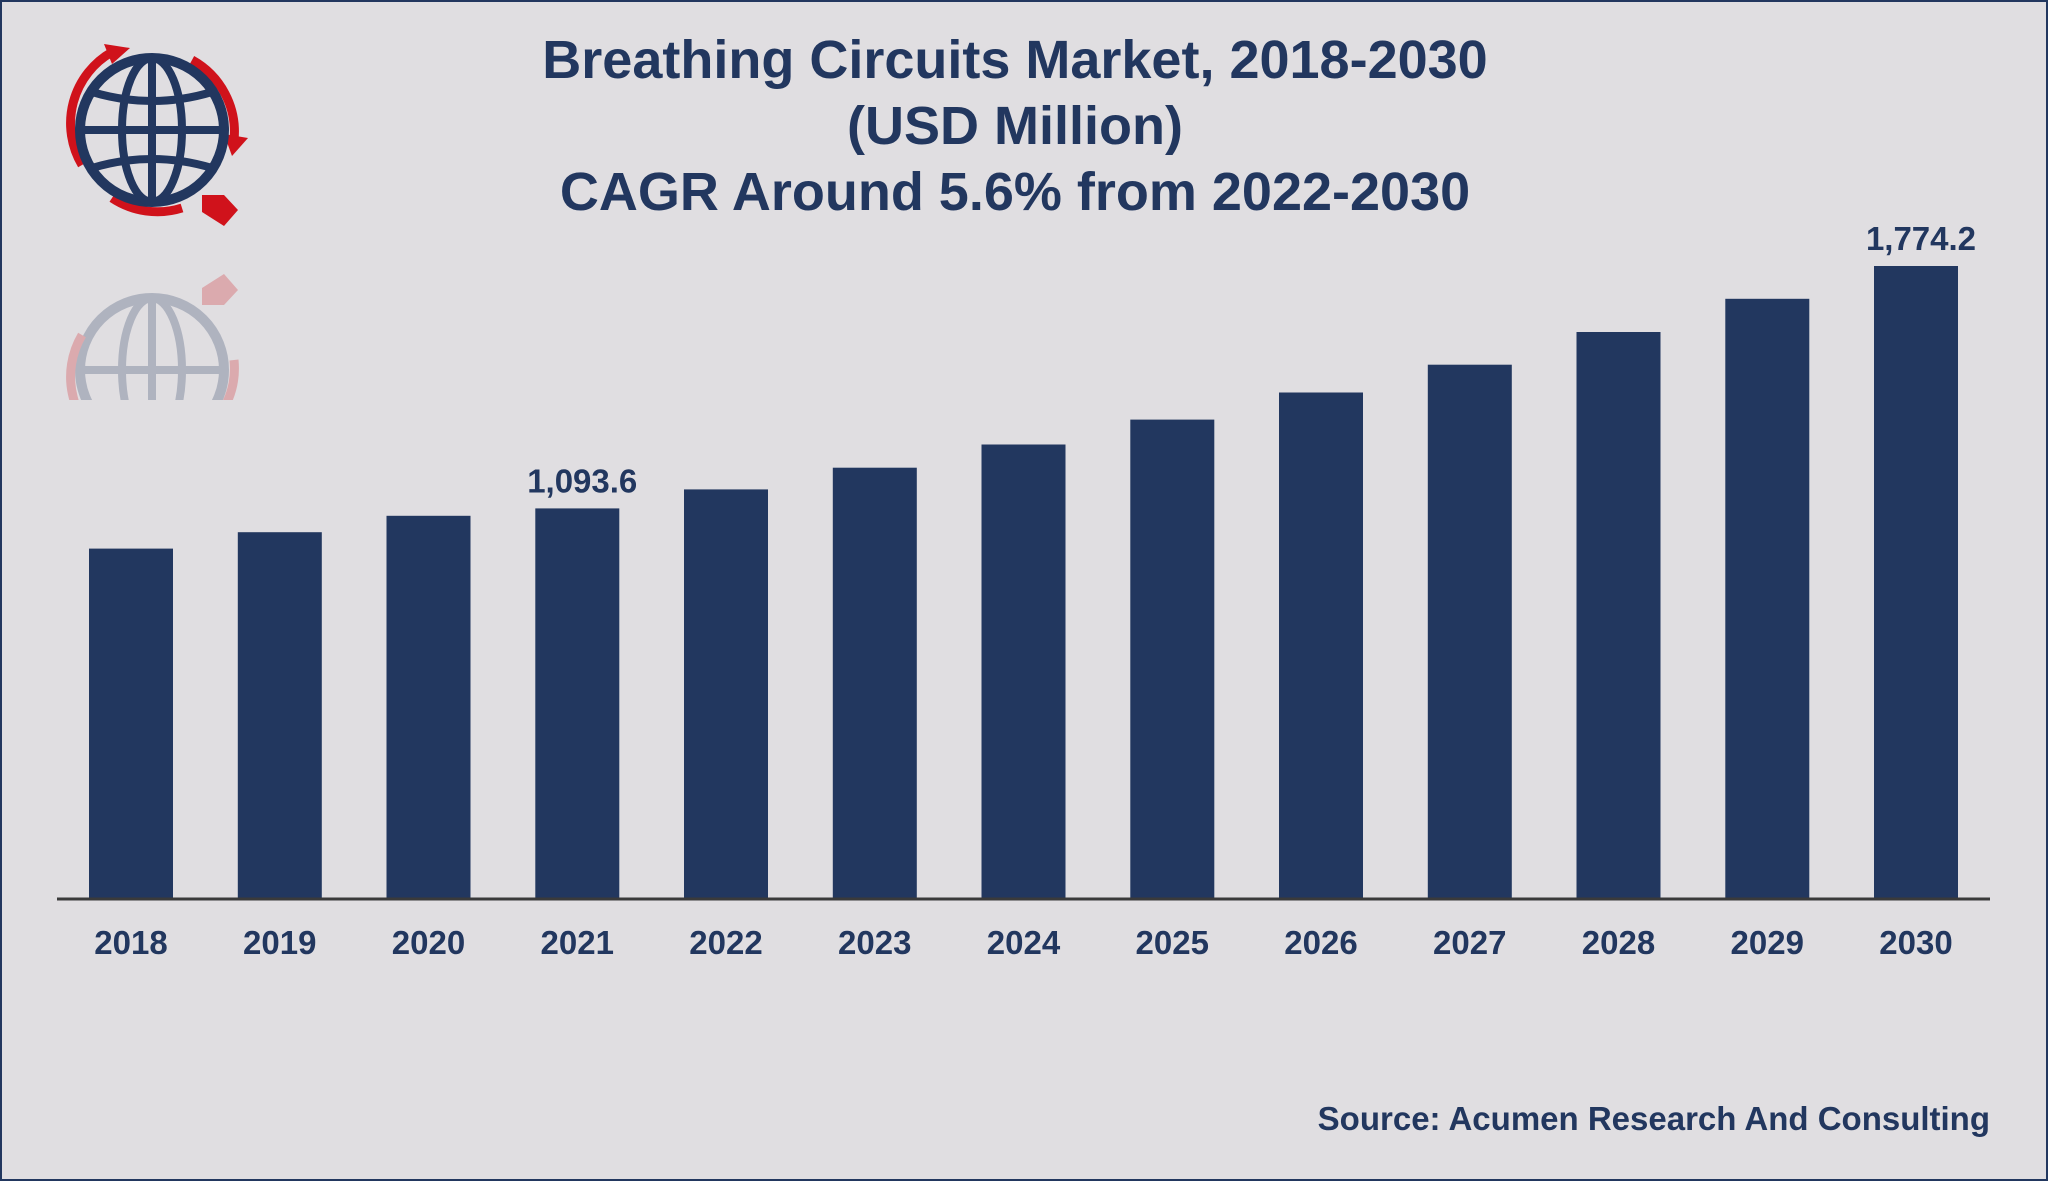 The height and width of the screenshot is (1181, 2048). Describe the element at coordinates (577, 942) in the screenshot. I see `x-tick-label-2021: 2021` at that location.